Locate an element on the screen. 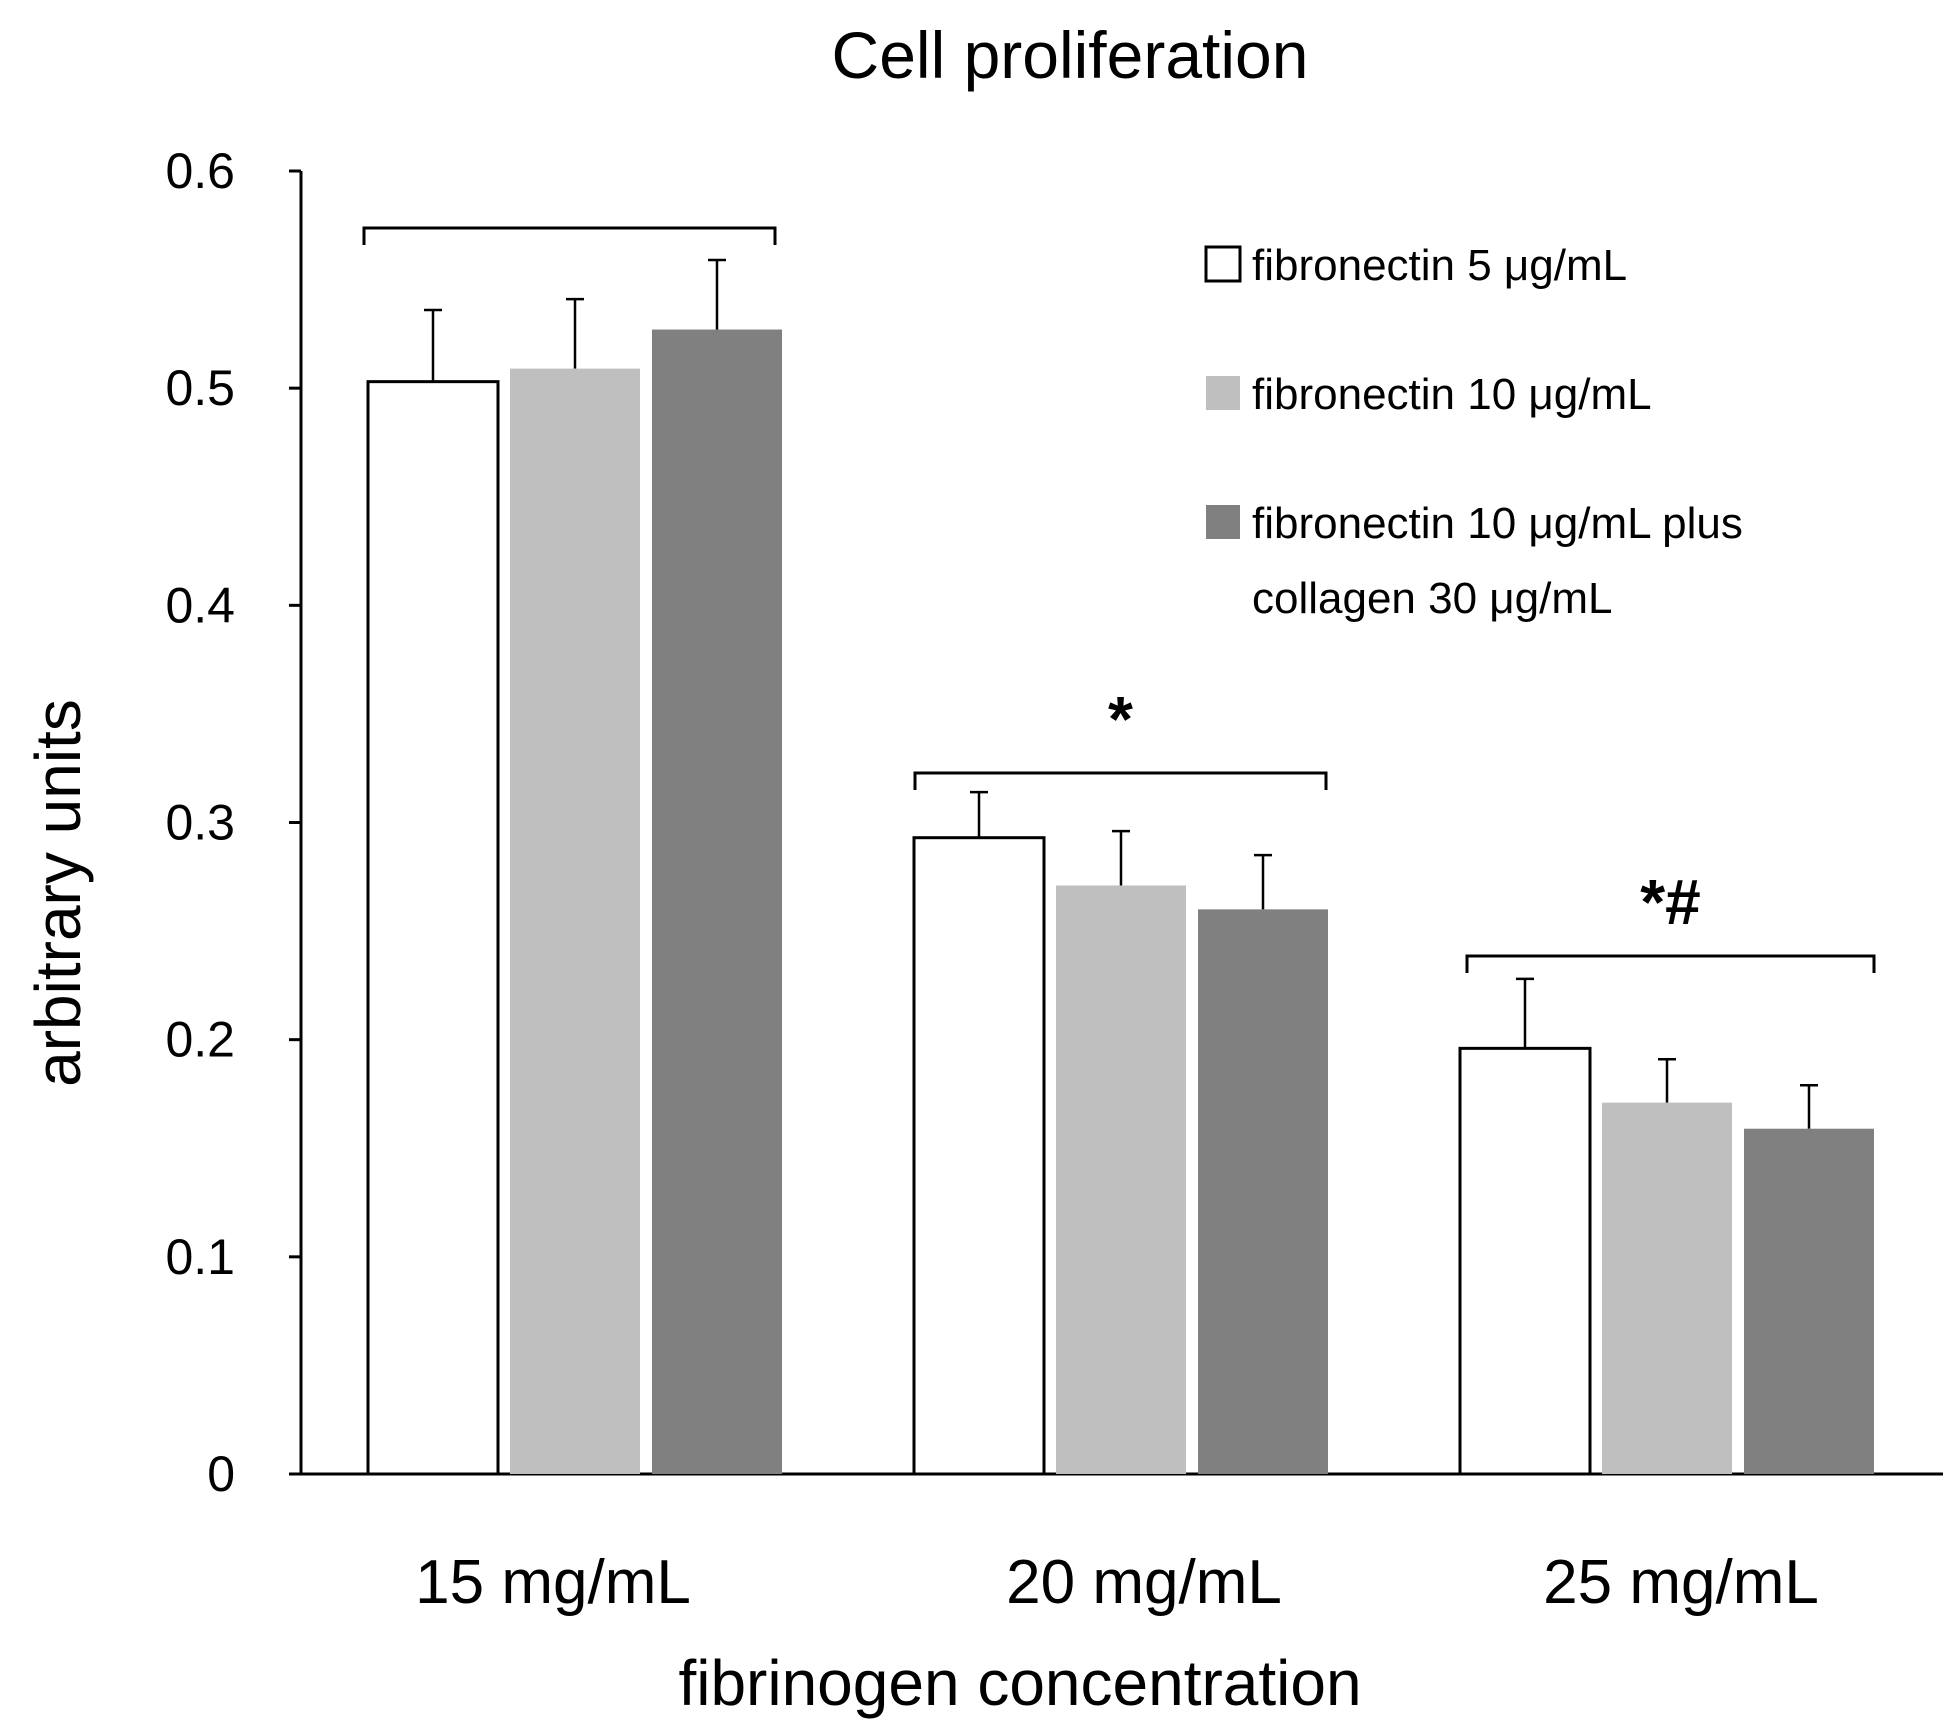 Image resolution: width=1953 pixels, height=1735 pixels. y-tick-label: 0.6 is located at coordinates (200, 171).